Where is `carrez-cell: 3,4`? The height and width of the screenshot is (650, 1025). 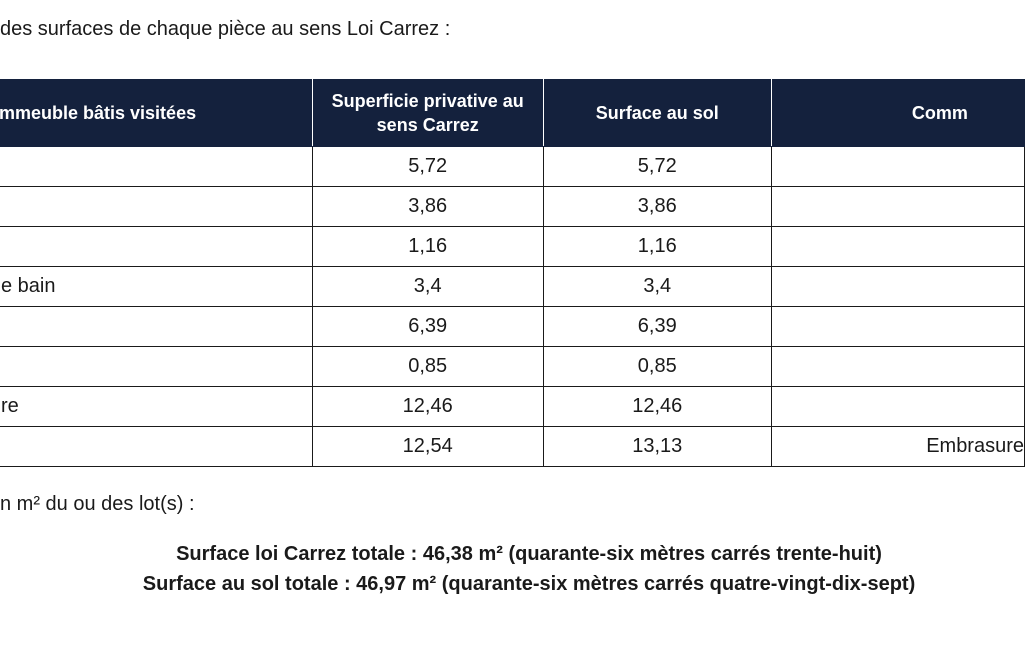 carrez-cell: 3,4 is located at coordinates (427, 286).